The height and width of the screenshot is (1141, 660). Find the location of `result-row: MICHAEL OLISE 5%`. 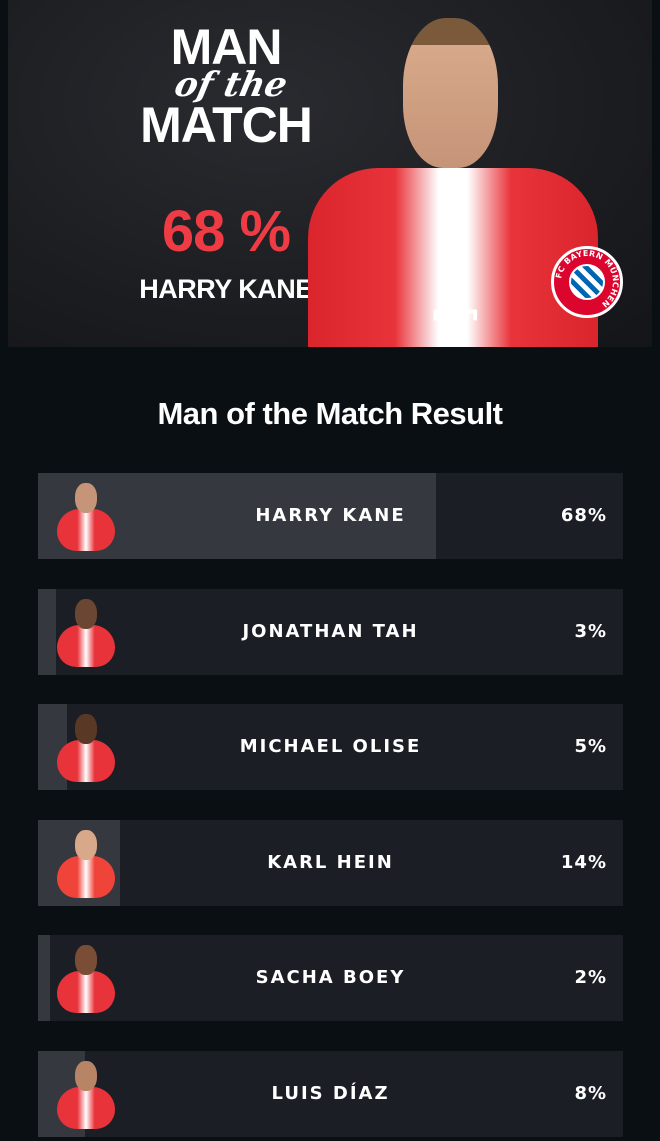

result-row: MICHAEL OLISE 5% is located at coordinates (330, 747).